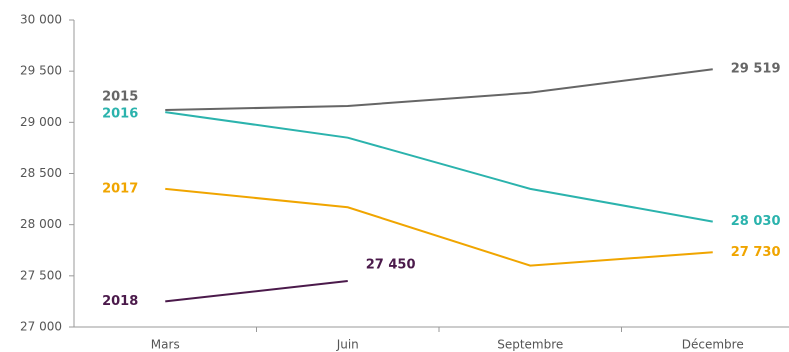 Image resolution: width=789 pixels, height=352 pixels. What do you see at coordinates (756, 252) in the screenshot?
I see `value-label: 27 730` at bounding box center [756, 252].